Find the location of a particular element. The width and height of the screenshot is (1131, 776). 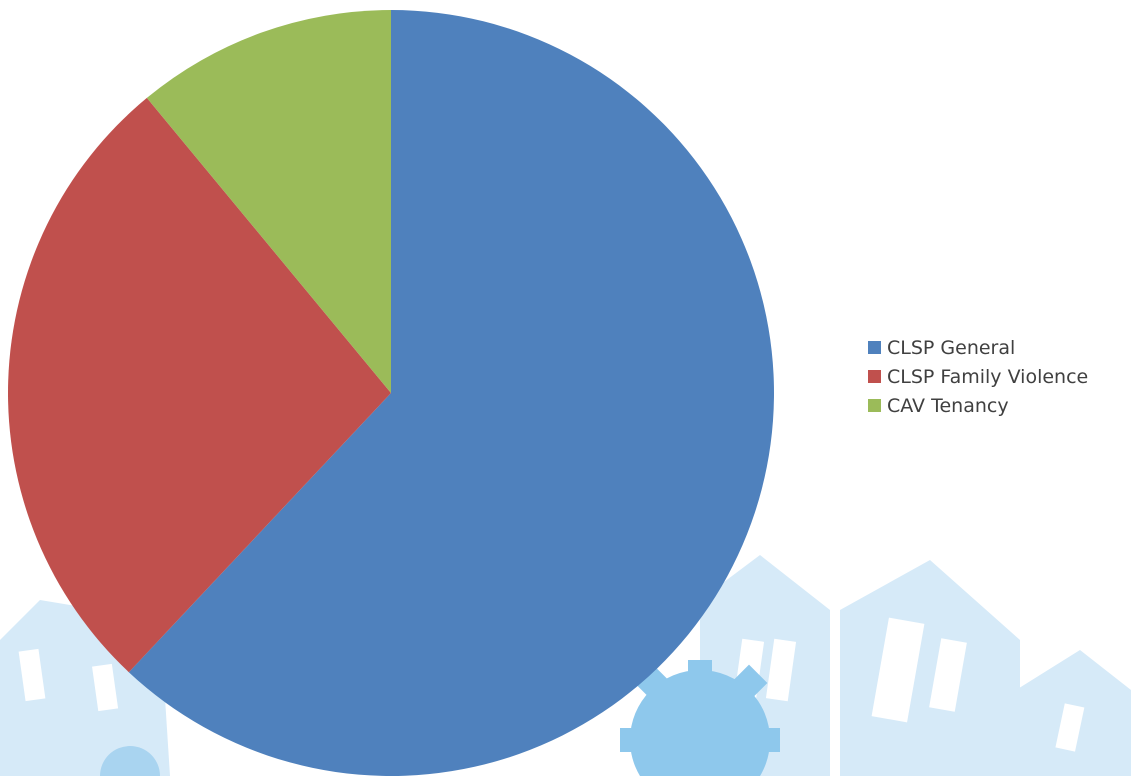

legend-item-clsp-general: CLSP General is located at coordinates (998, 347).